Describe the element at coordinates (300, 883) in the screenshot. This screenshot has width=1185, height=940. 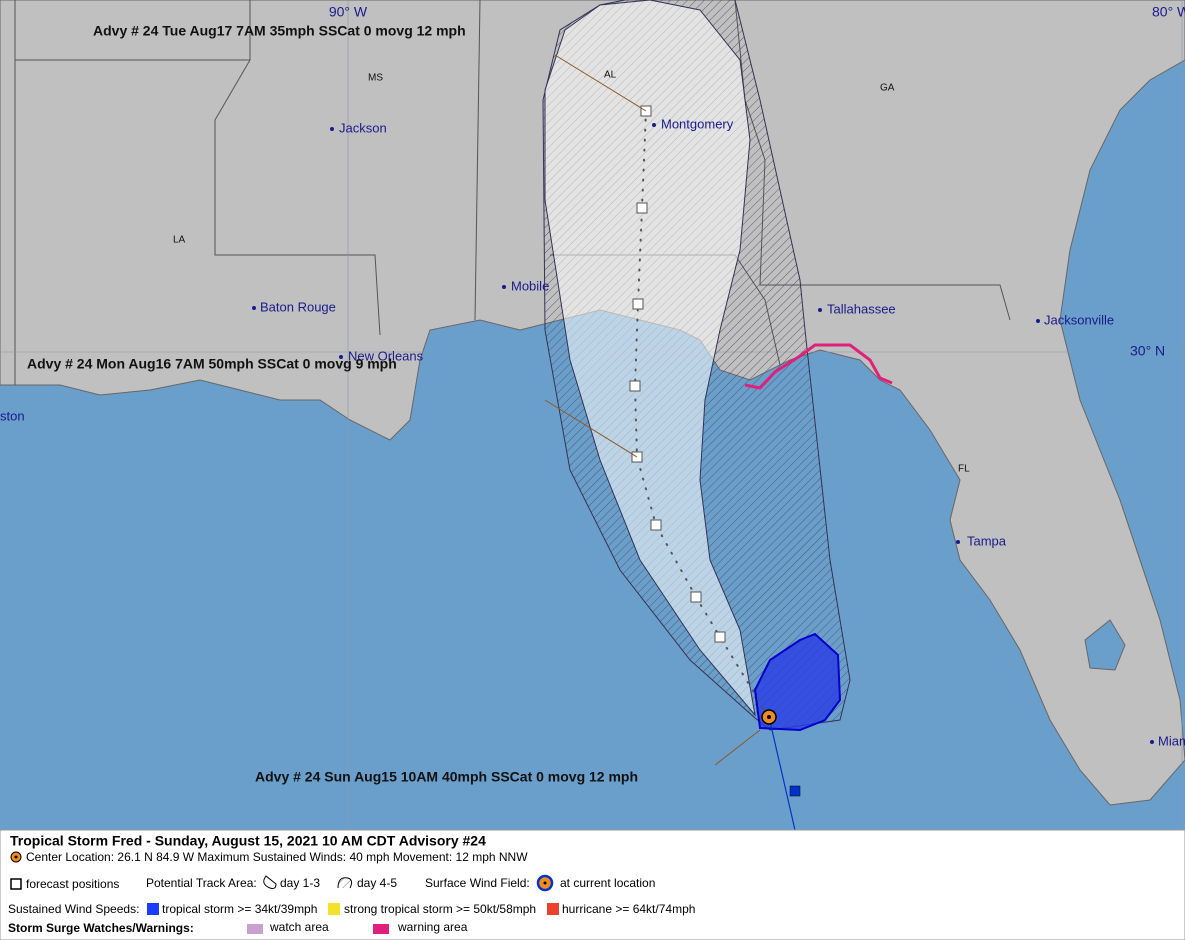
I see `legend-text: day 1-3` at that location.